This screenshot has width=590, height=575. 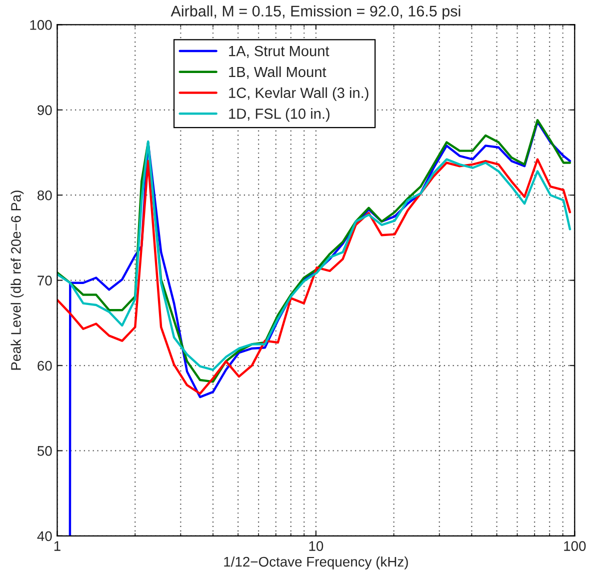 What do you see at coordinates (298, 94) in the screenshot?
I see `legend-label: 1C, Kevlar Wall (3 in.)` at bounding box center [298, 94].